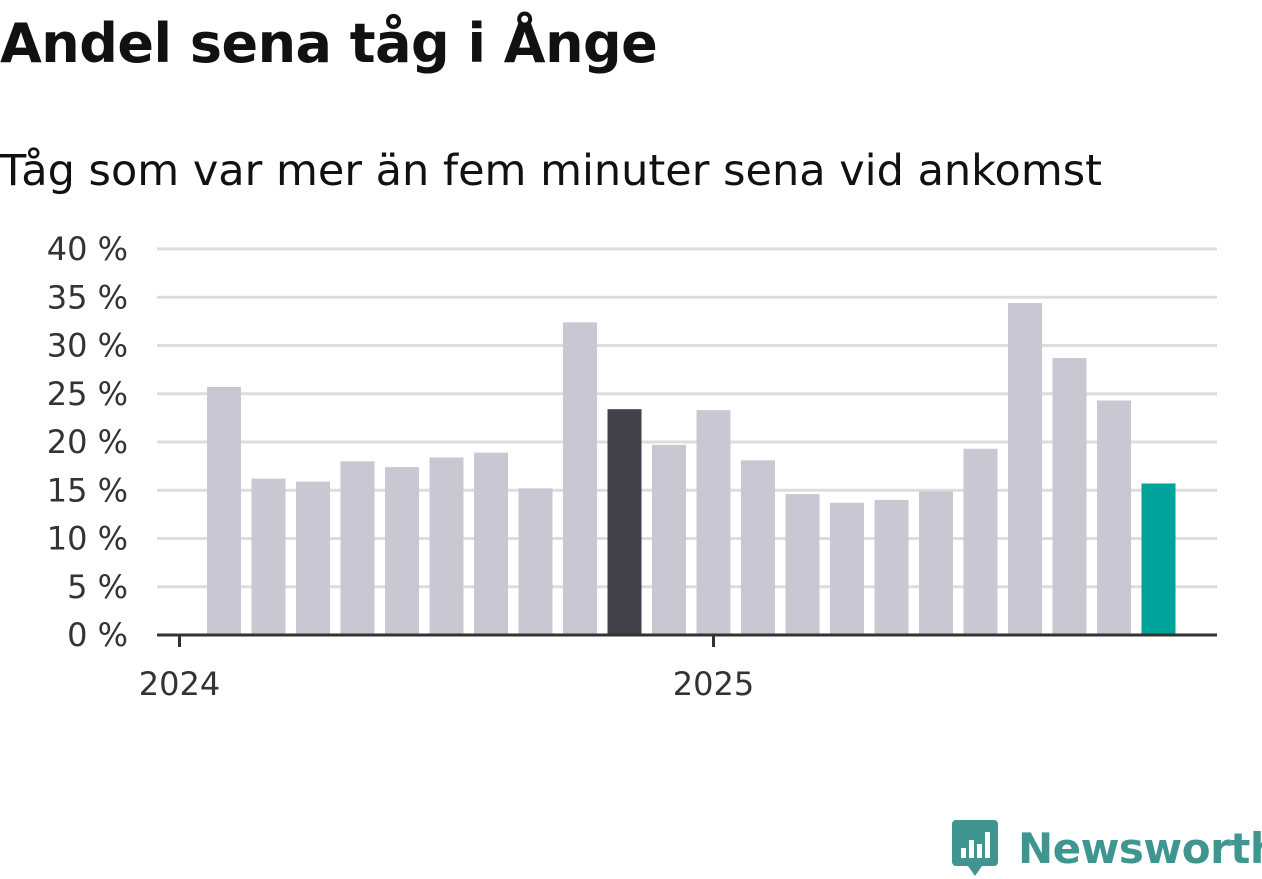 The width and height of the screenshot is (1262, 879). What do you see at coordinates (975, 848) in the screenshot?
I see `newsworthy-logo-icon` at bounding box center [975, 848].